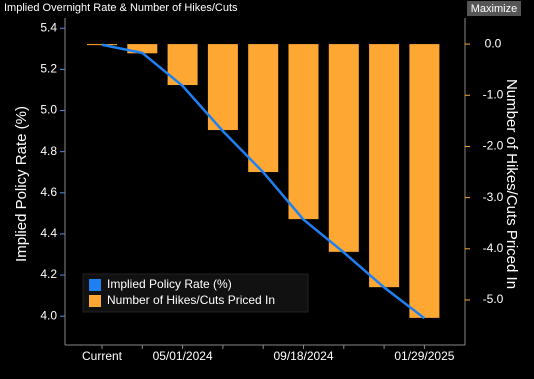 The width and height of the screenshot is (534, 379). What do you see at coordinates (48, 315) in the screenshot?
I see `y-tick-label: 4.0` at bounding box center [48, 315].